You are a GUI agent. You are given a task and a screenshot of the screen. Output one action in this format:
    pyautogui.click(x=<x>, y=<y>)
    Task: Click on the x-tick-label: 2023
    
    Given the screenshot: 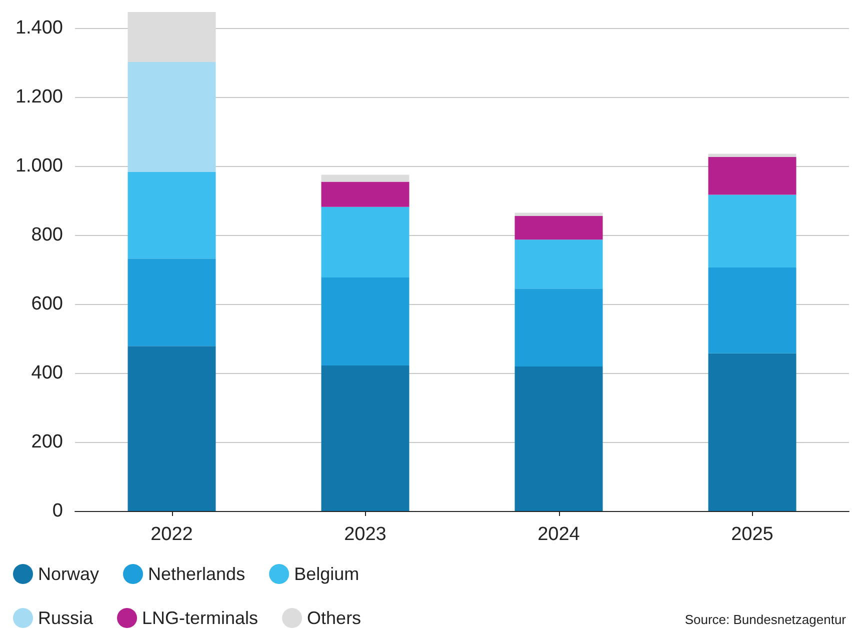 What is the action you would take?
    pyautogui.click(x=365, y=534)
    